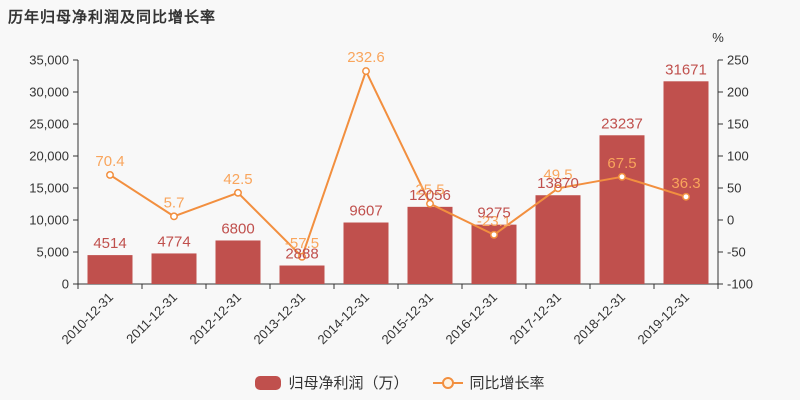 This screenshot has height=400, width=800. What do you see at coordinates (718, 37) in the screenshot?
I see `right-axis-unit: %` at bounding box center [718, 37].